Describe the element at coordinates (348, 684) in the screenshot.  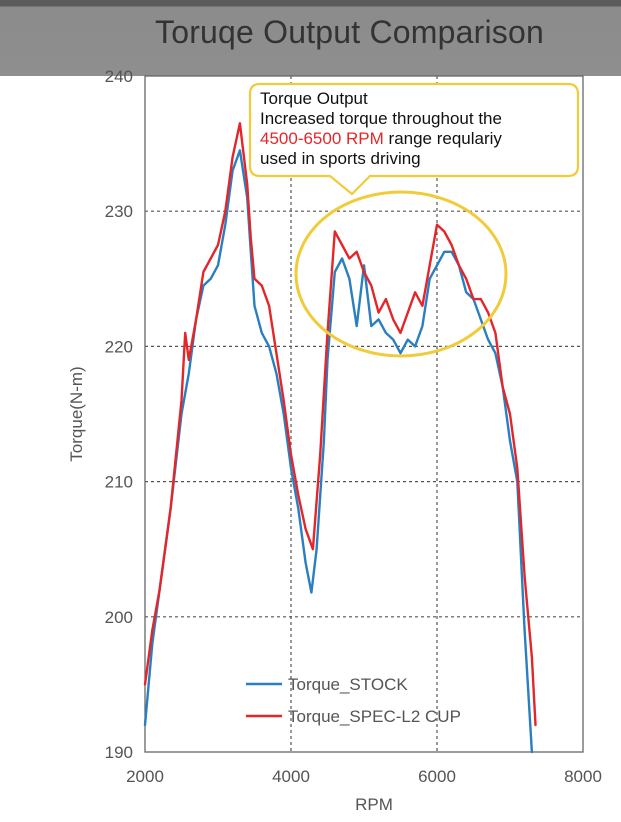
I see `legend-label: Torque_STOCK` at that location.